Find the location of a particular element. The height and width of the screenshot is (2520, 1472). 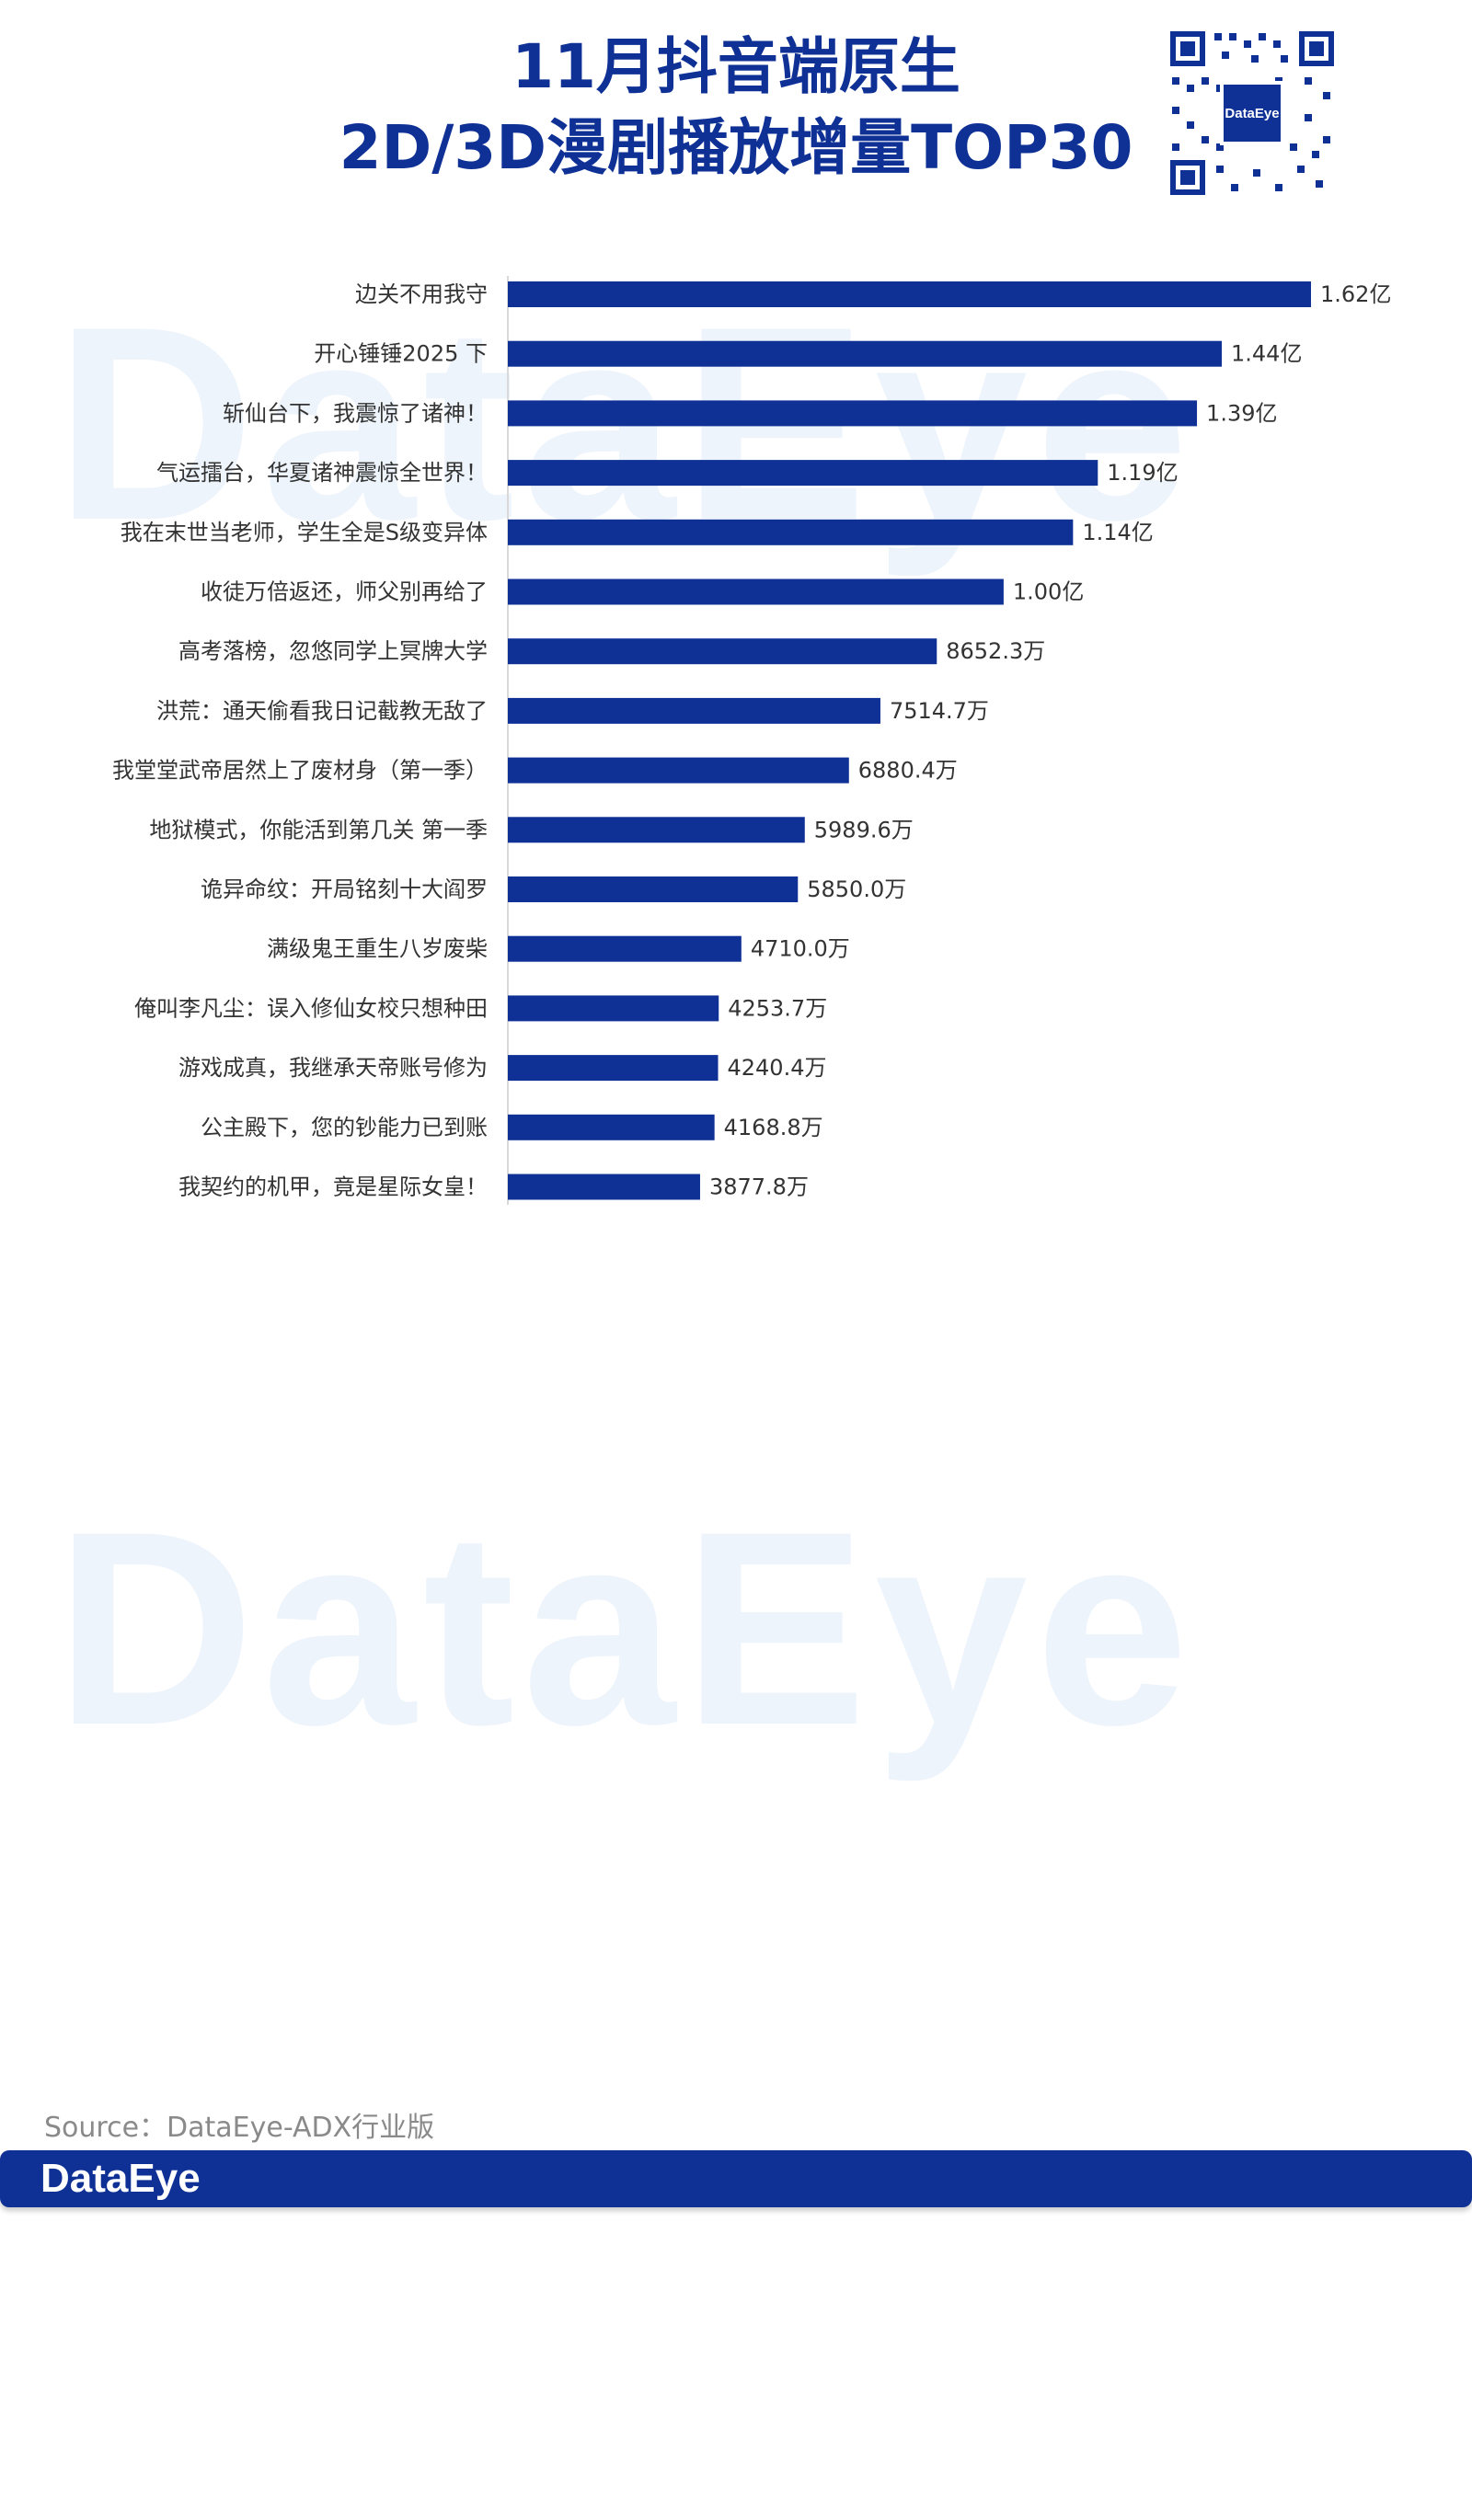

title-line-2: 2D/3D漫剧播放增量TOP30 is located at coordinates (736, 147).